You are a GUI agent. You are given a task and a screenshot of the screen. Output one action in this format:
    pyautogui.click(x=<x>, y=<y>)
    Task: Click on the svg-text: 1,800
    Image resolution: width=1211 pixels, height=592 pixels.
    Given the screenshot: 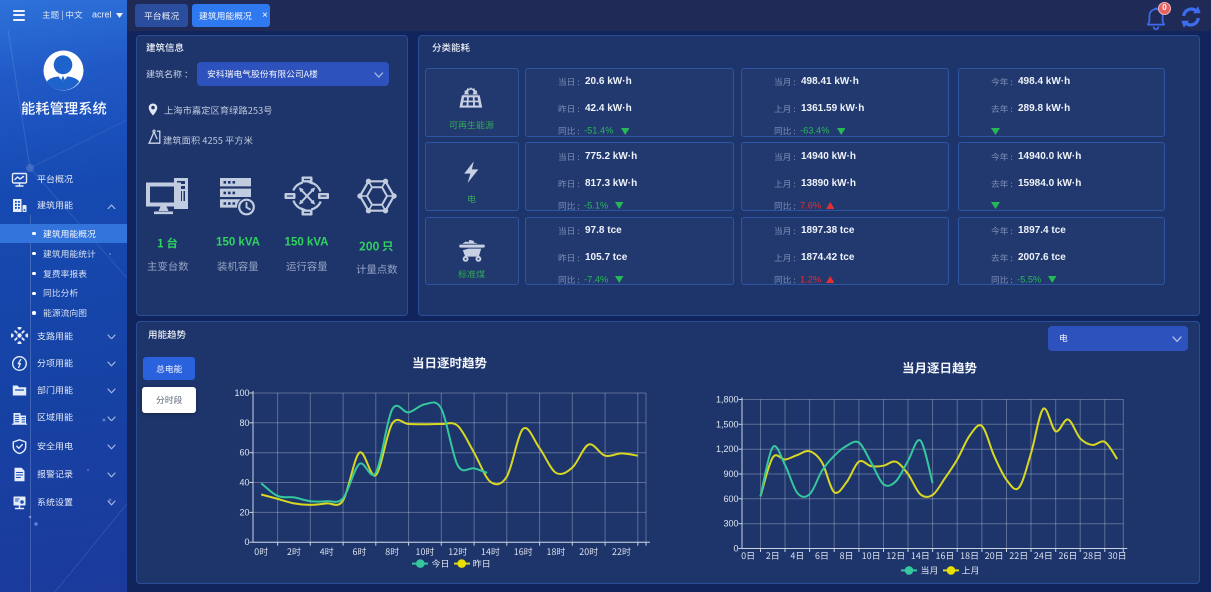 What is the action you would take?
    pyautogui.click(x=727, y=400)
    